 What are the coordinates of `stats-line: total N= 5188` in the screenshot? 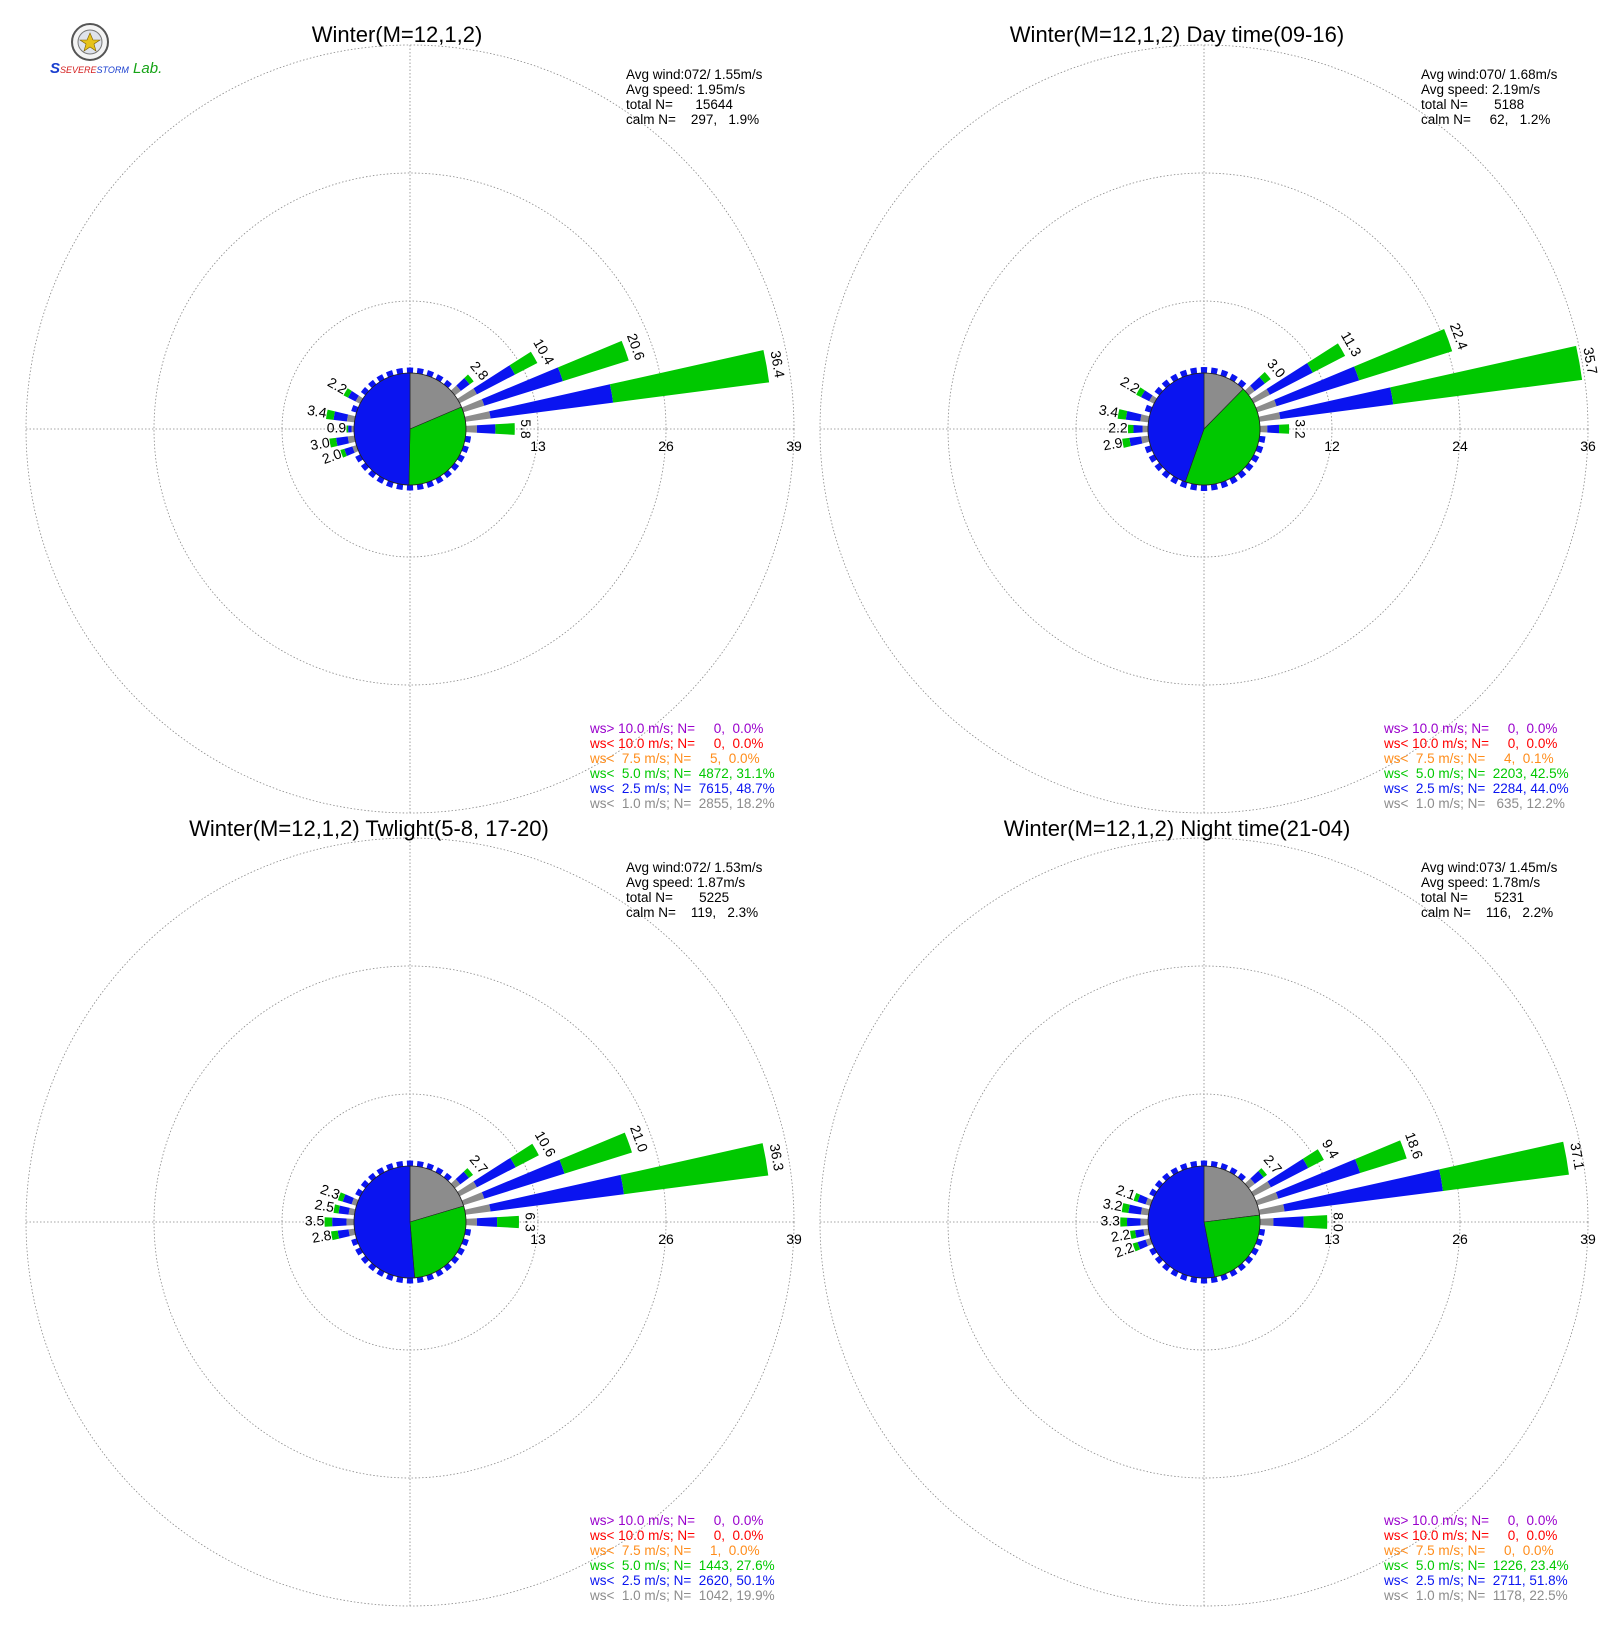 It's located at (1472, 104).